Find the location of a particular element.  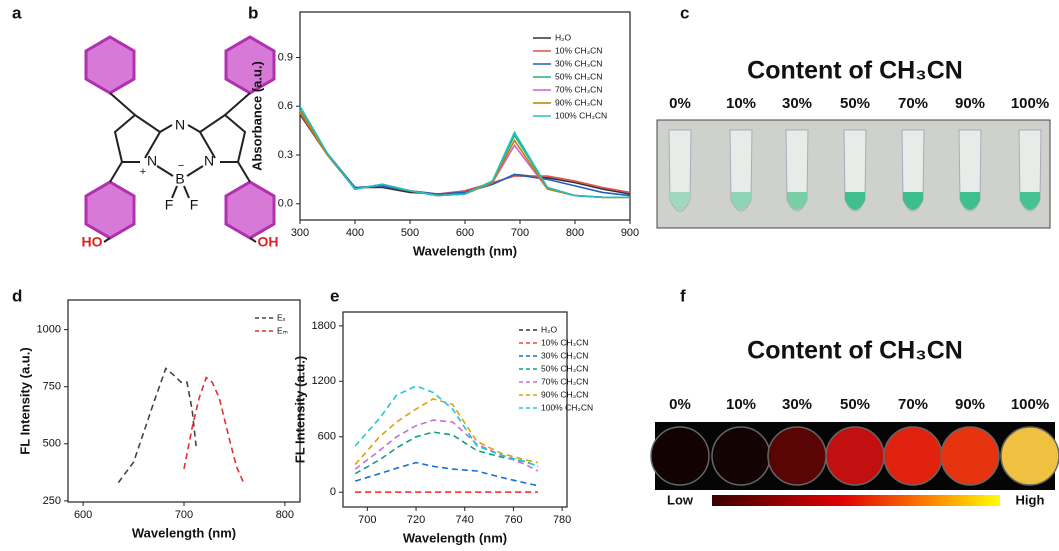

y-tick-label: 1200 is located at coordinates (324, 381).